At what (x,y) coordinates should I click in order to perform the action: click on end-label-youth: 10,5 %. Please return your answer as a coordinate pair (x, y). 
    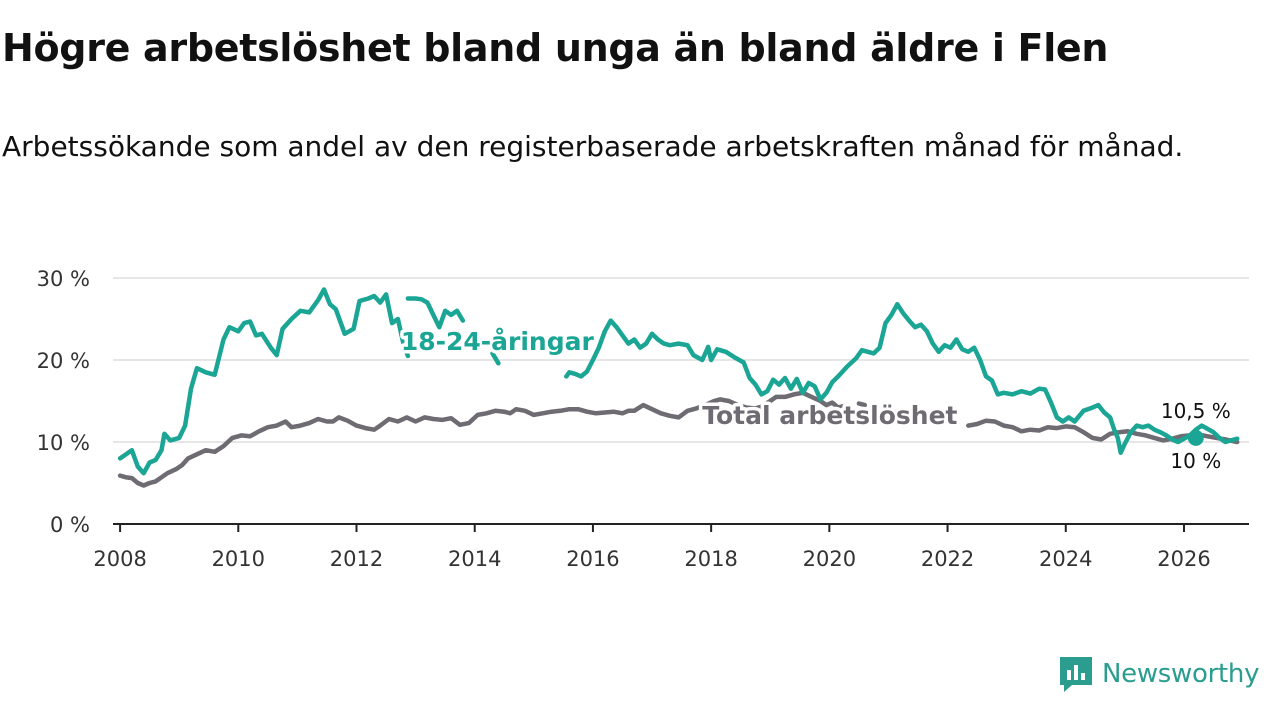
    Looking at the image, I should click on (1196, 411).